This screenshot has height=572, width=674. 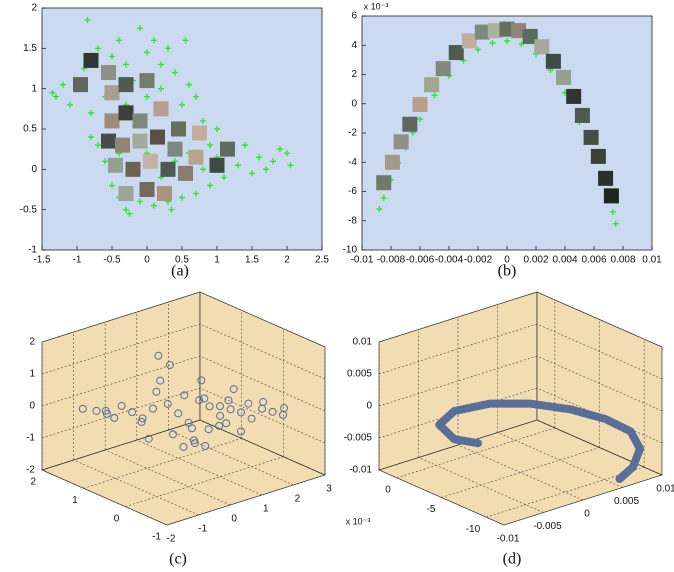 I want to click on y-tick-label: 1.5, so click(x=30, y=48).